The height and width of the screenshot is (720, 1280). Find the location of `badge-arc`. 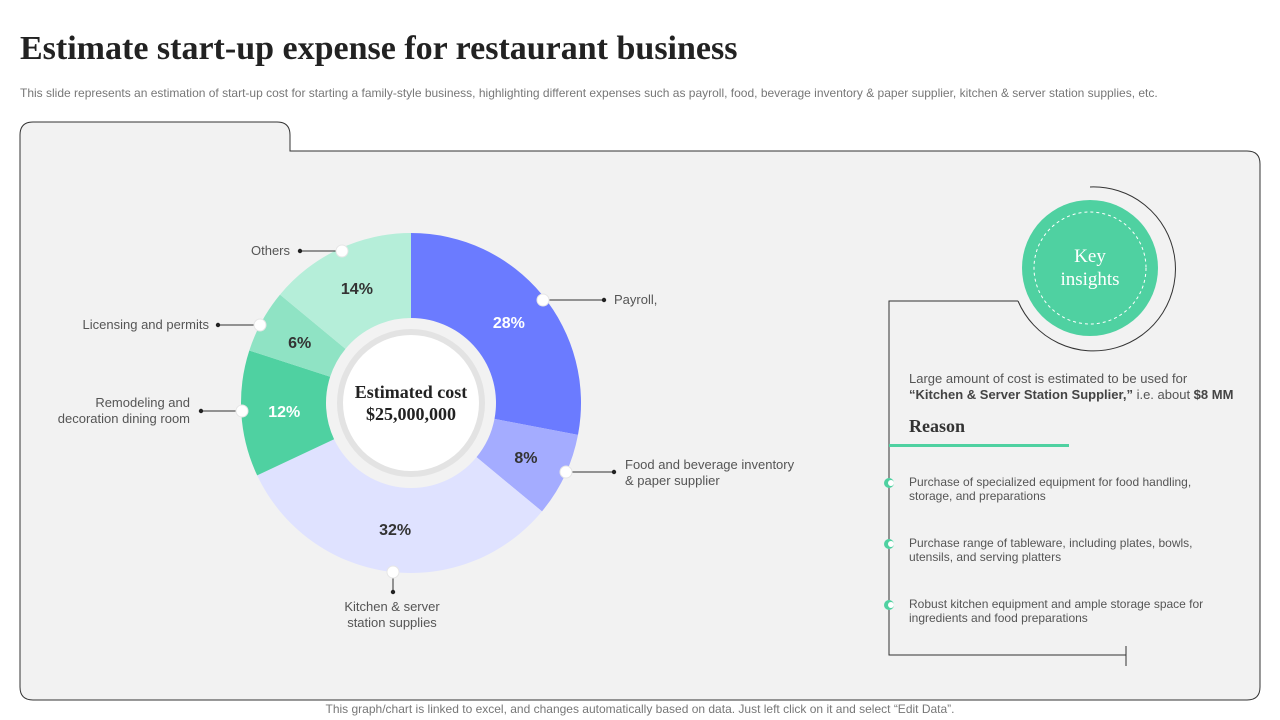

badge-arc is located at coordinates (1096, 269).